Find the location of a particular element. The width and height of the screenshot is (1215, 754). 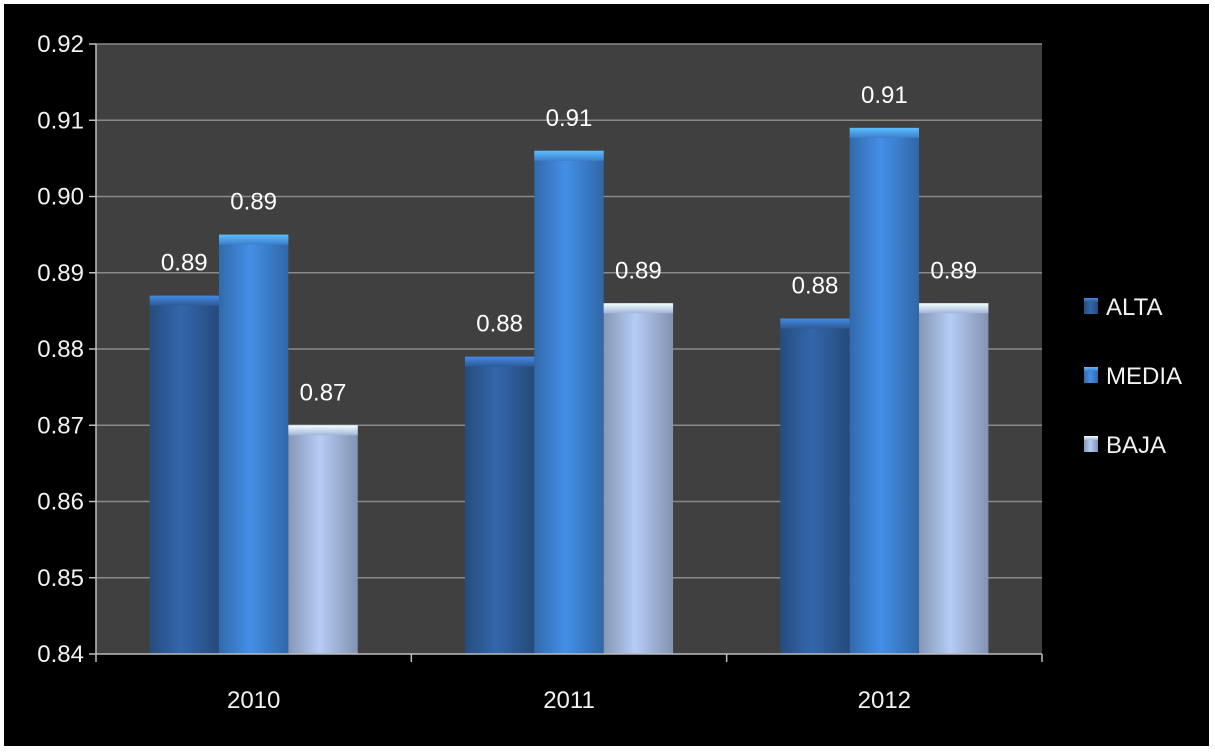

bar-baja-2012 is located at coordinates (954, 478).